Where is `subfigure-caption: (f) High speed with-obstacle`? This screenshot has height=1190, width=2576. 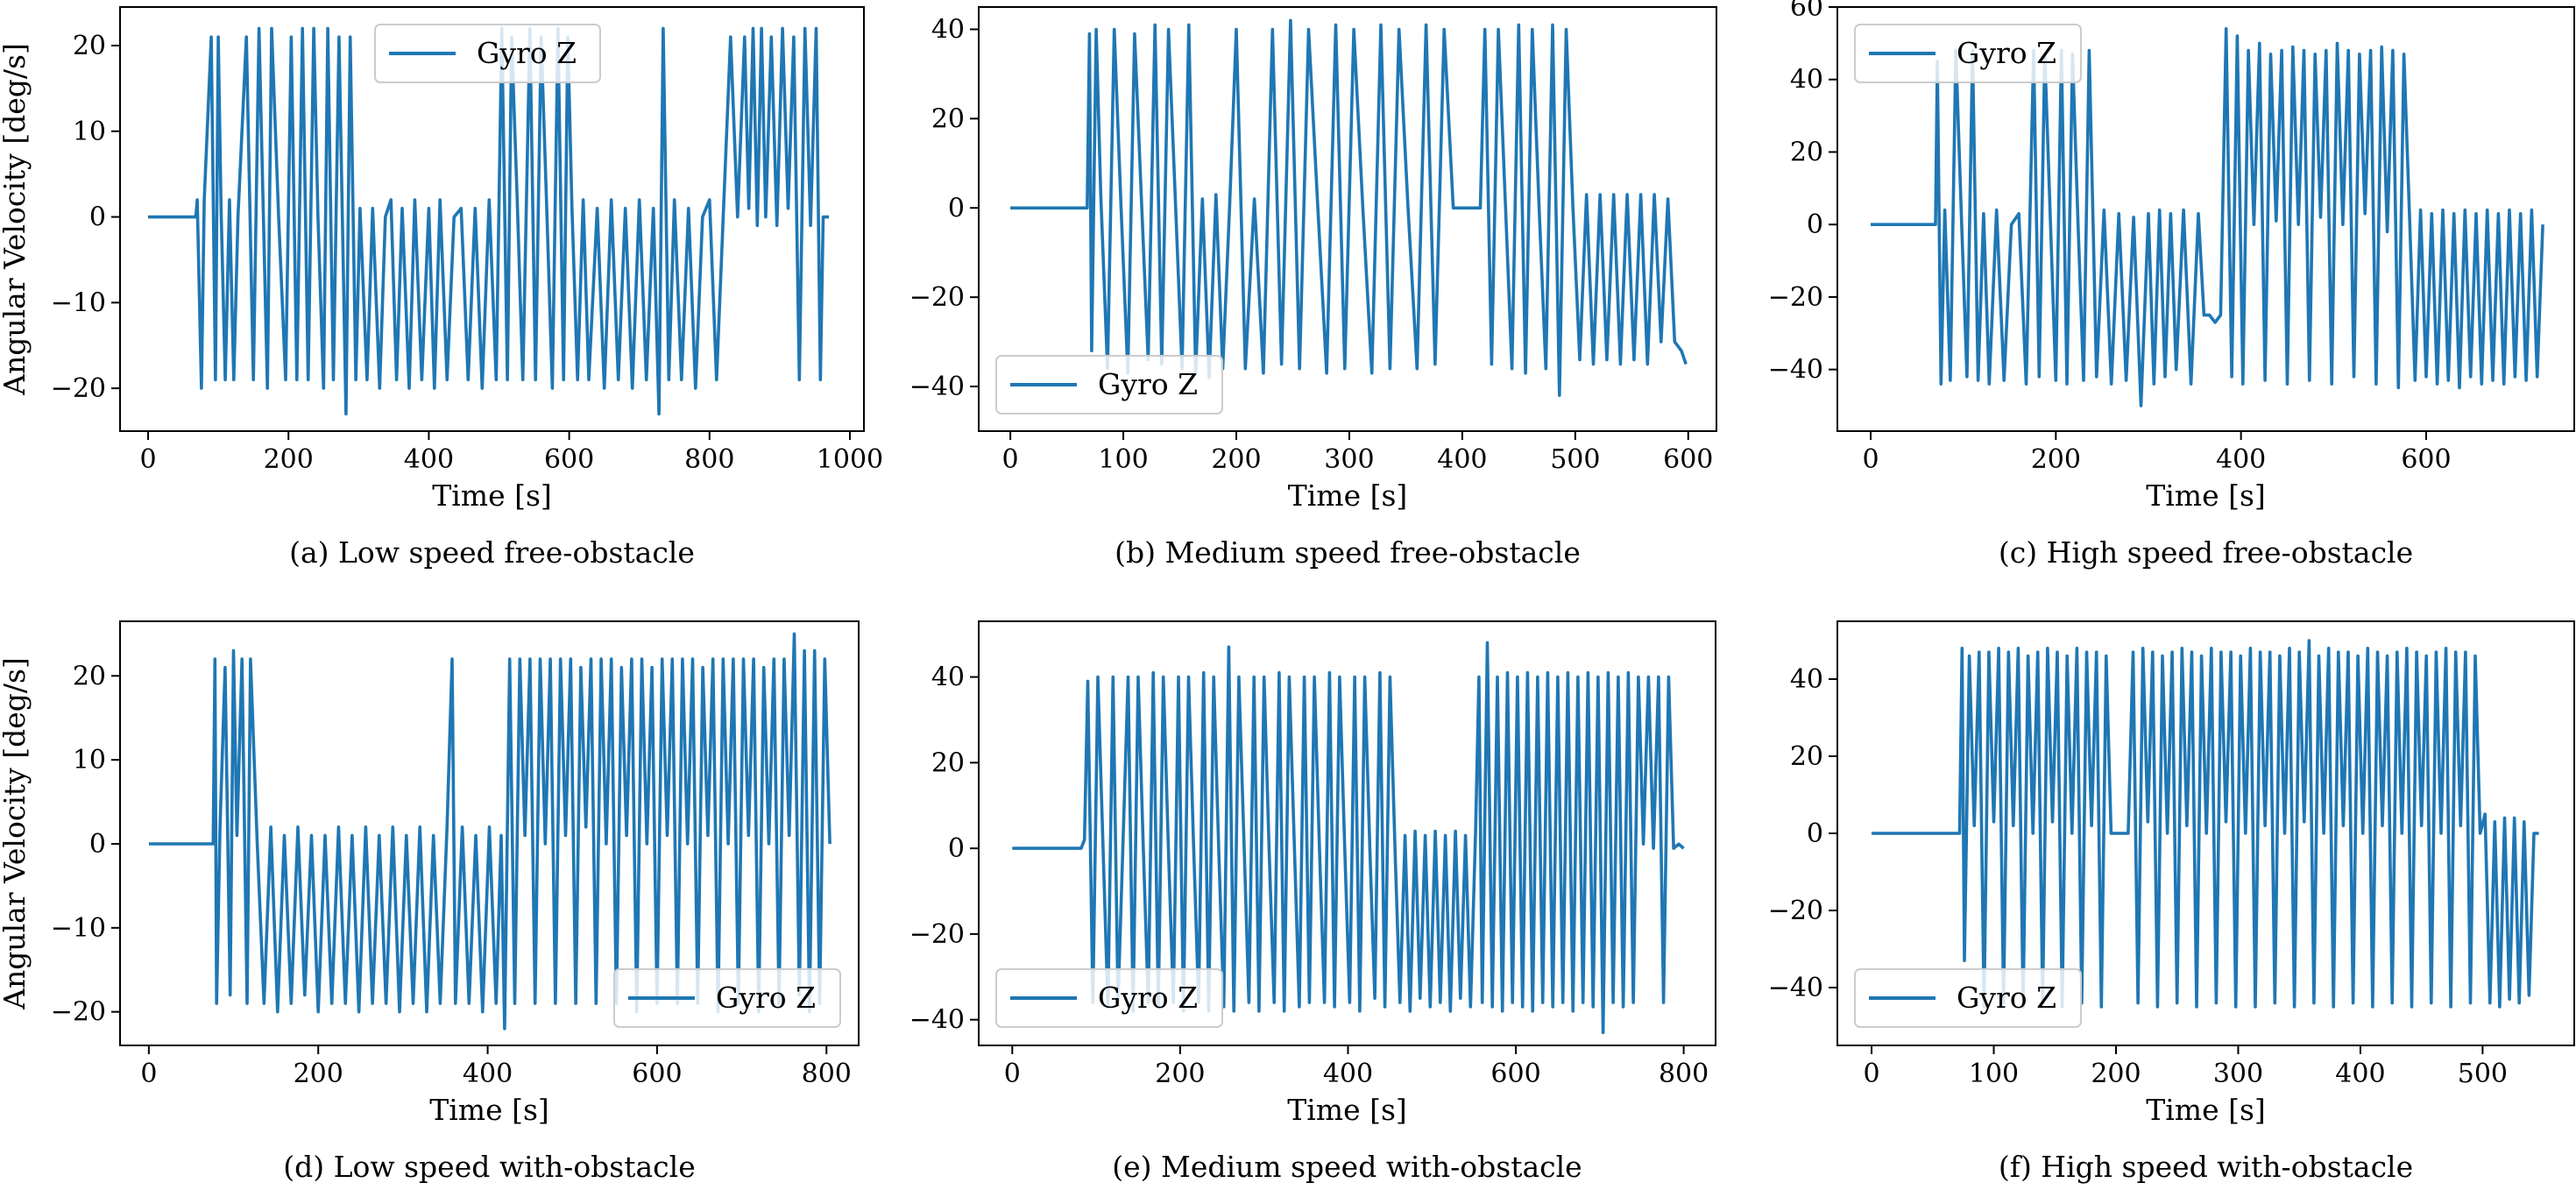
subfigure-caption: (f) High speed with-obstacle is located at coordinates (2206, 1167).